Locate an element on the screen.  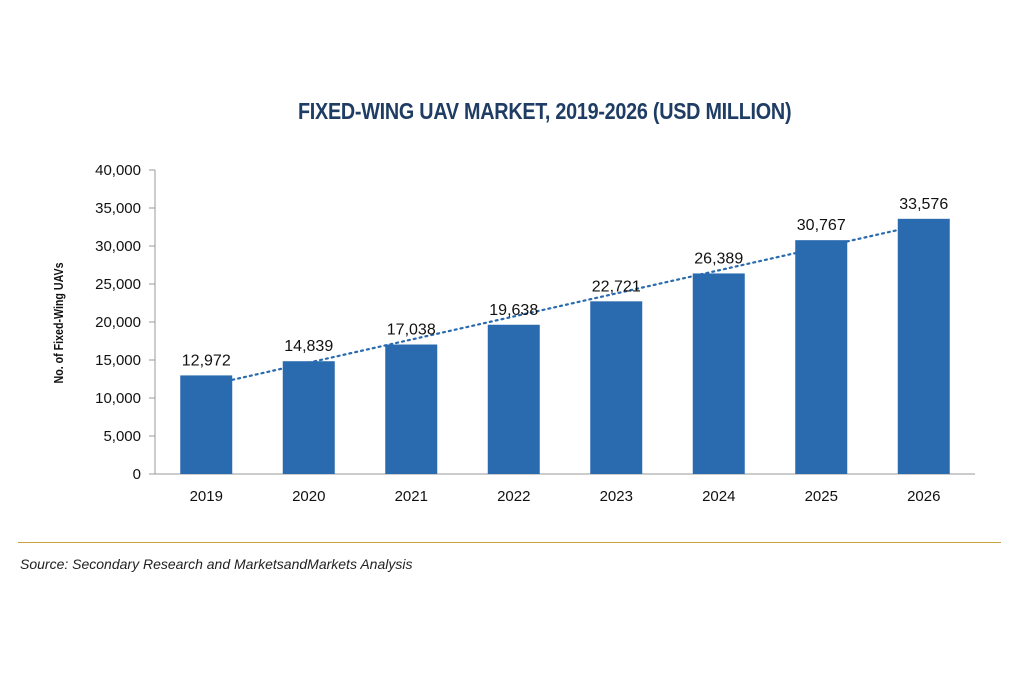
x-tick-label: 2025 is located at coordinates (821, 496).